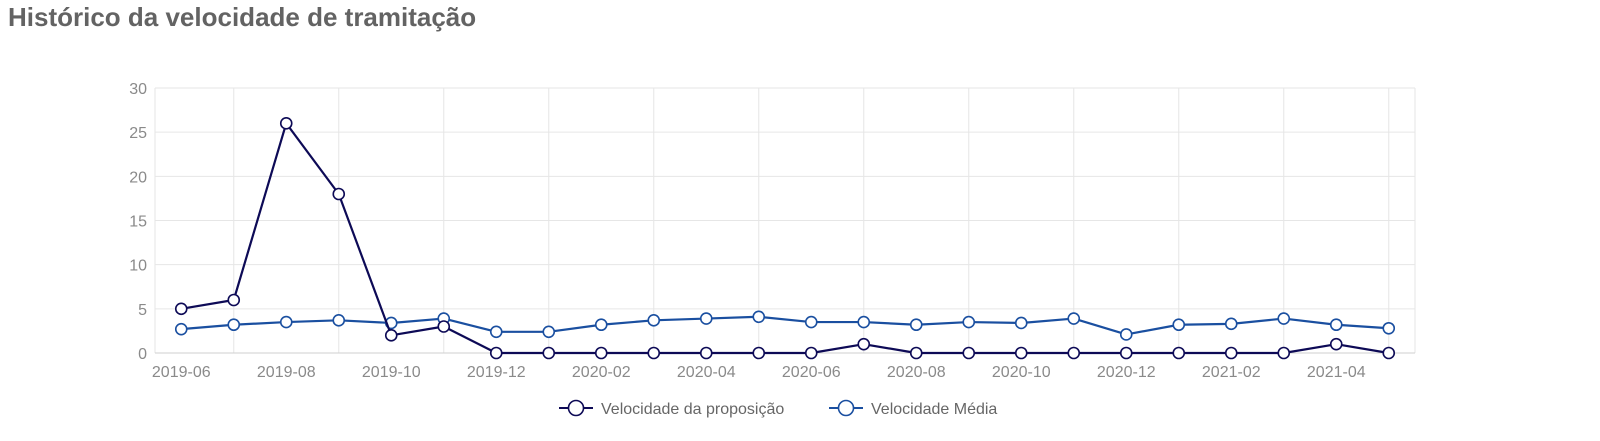 The image size is (1600, 441). What do you see at coordinates (181, 372) in the screenshot?
I see `x-tick-label: 2019-06` at bounding box center [181, 372].